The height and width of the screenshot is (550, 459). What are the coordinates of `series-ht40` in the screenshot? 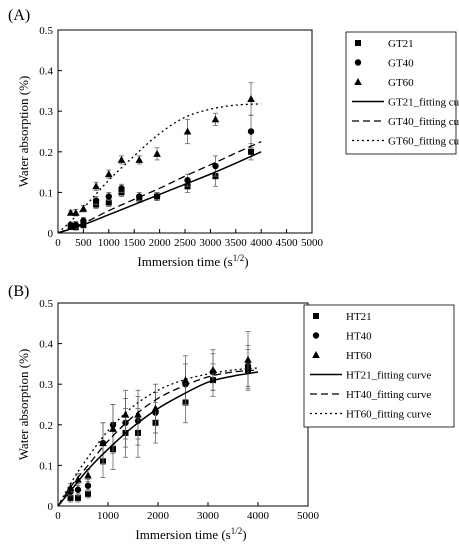 It's located at (159, 421).